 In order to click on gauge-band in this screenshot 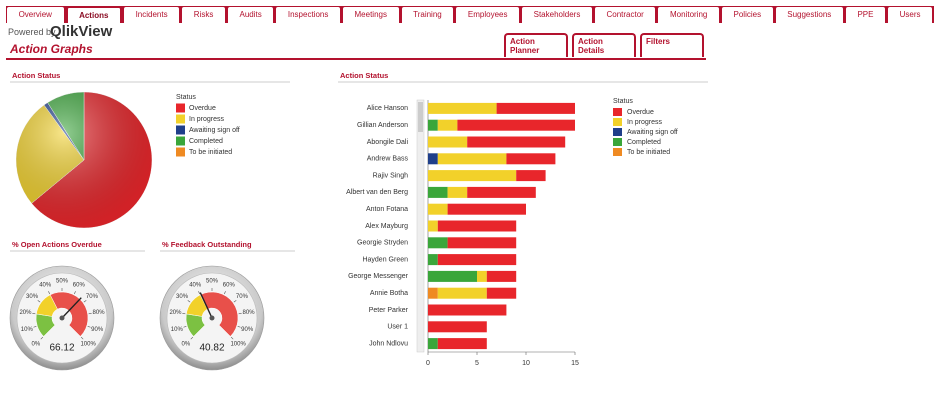, I will do `click(69, 314)`.